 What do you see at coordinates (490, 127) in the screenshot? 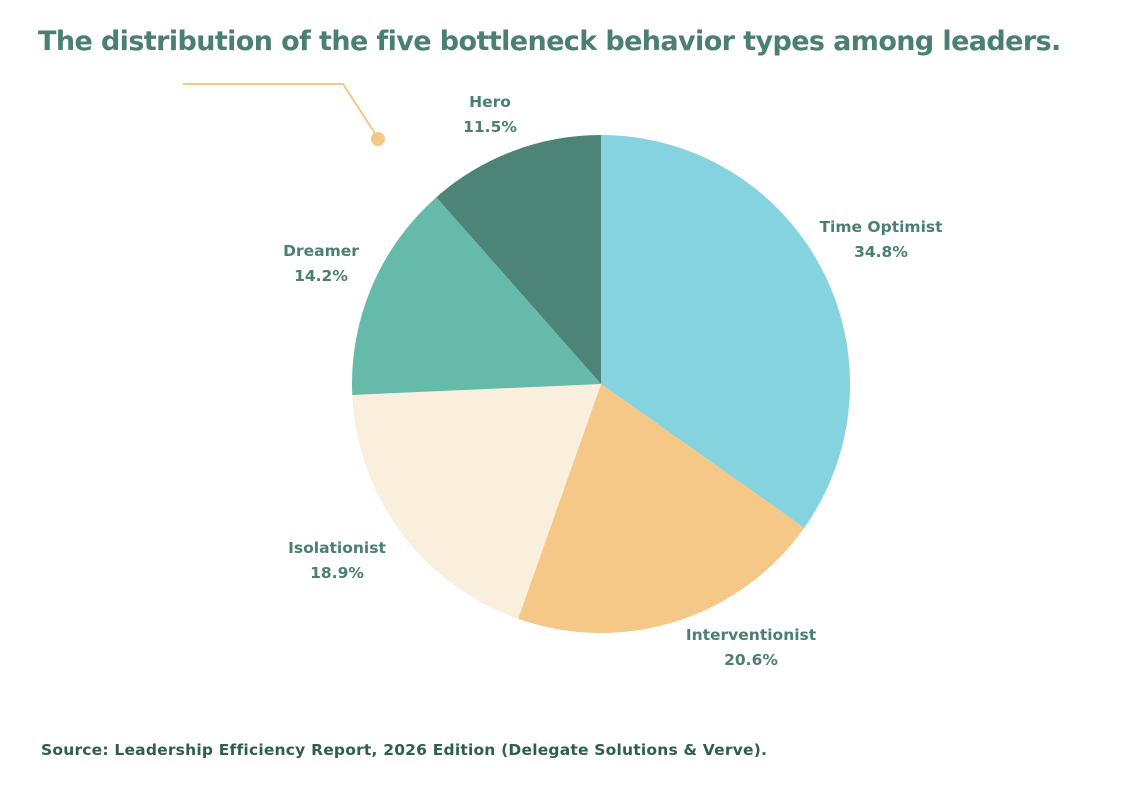
I see `slice-value: 11.5%` at bounding box center [490, 127].